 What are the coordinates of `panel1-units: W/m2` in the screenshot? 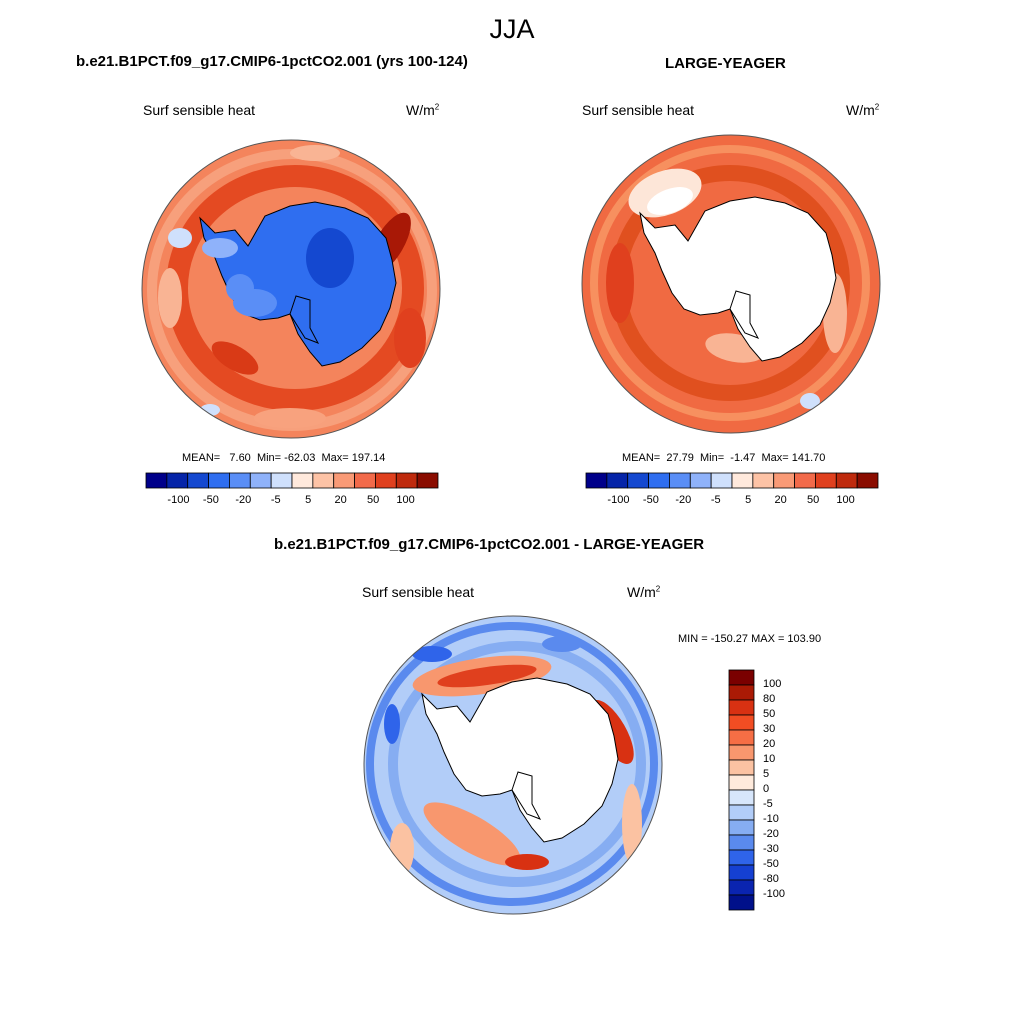 It's located at (423, 110).